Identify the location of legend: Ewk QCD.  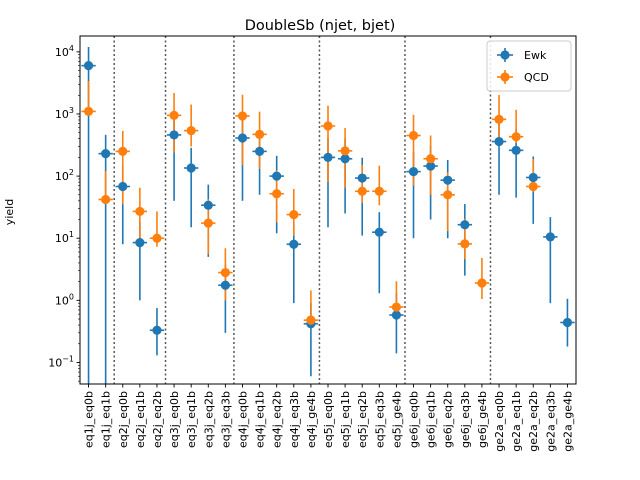
(529, 66).